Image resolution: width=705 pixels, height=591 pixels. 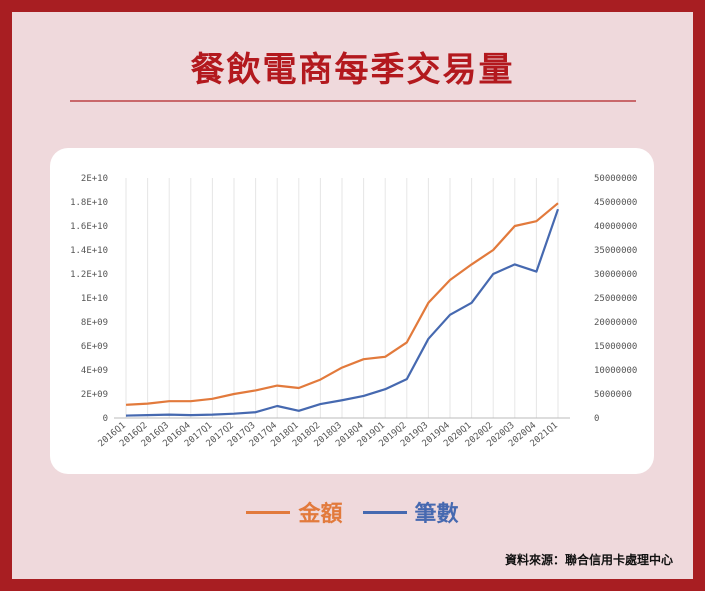 I want to click on y-right-tick-label: 45000000, so click(x=615, y=203).